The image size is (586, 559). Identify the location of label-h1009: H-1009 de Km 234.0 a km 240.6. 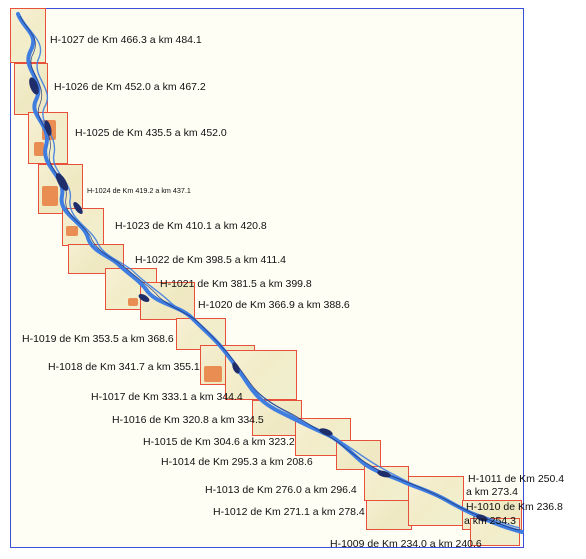
(406, 544).